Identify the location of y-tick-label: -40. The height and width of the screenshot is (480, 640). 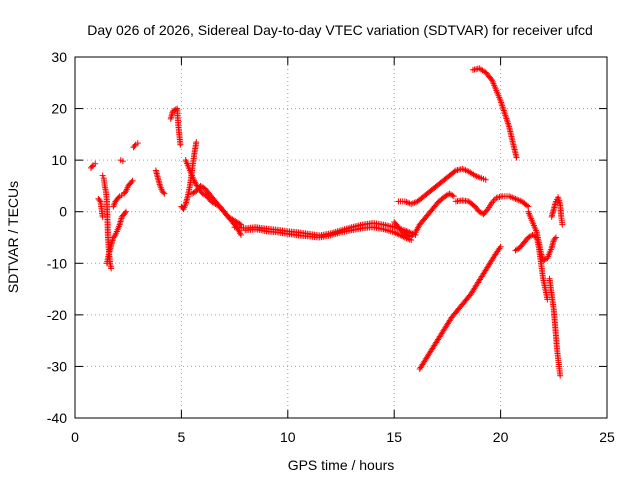
(57, 418).